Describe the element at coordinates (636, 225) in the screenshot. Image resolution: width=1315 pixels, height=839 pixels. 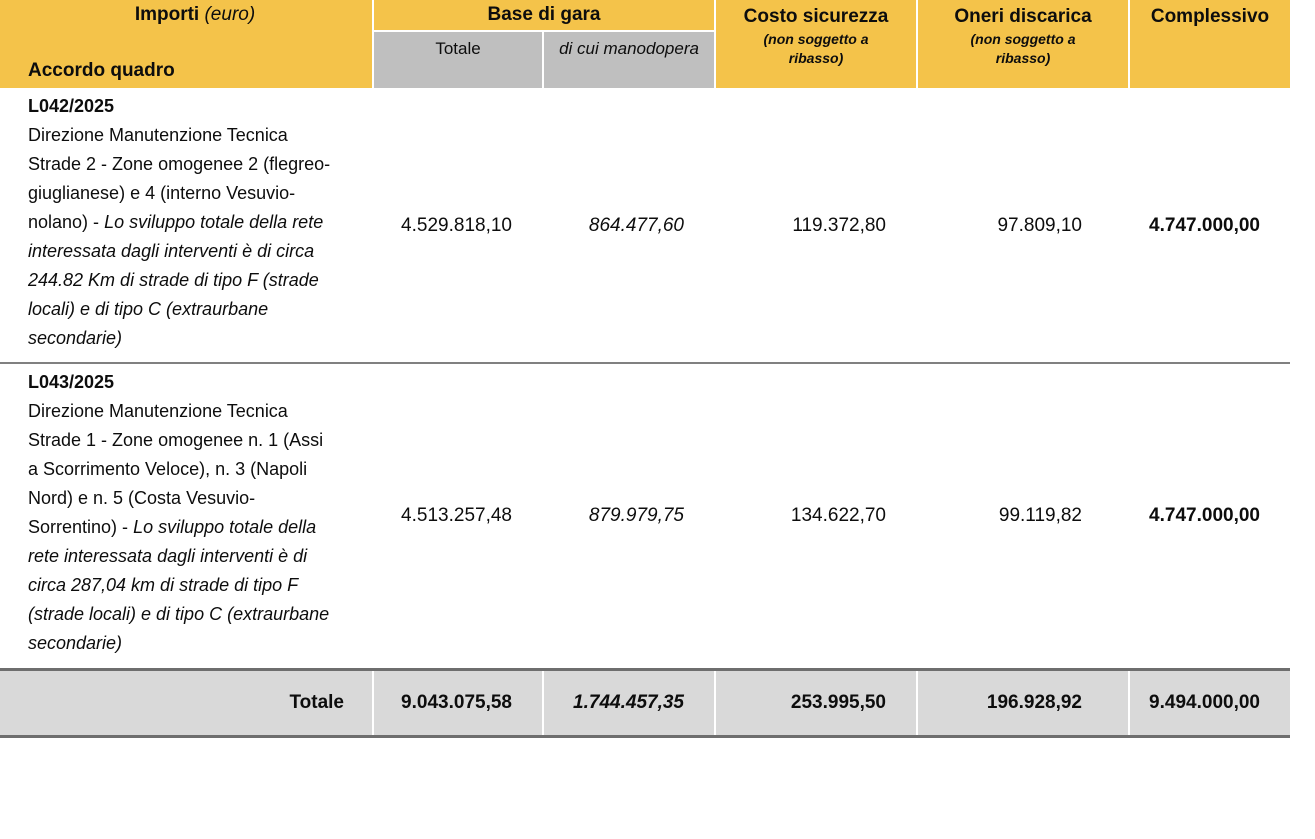
I see `cell-manodopera: 864.477,60` at that location.